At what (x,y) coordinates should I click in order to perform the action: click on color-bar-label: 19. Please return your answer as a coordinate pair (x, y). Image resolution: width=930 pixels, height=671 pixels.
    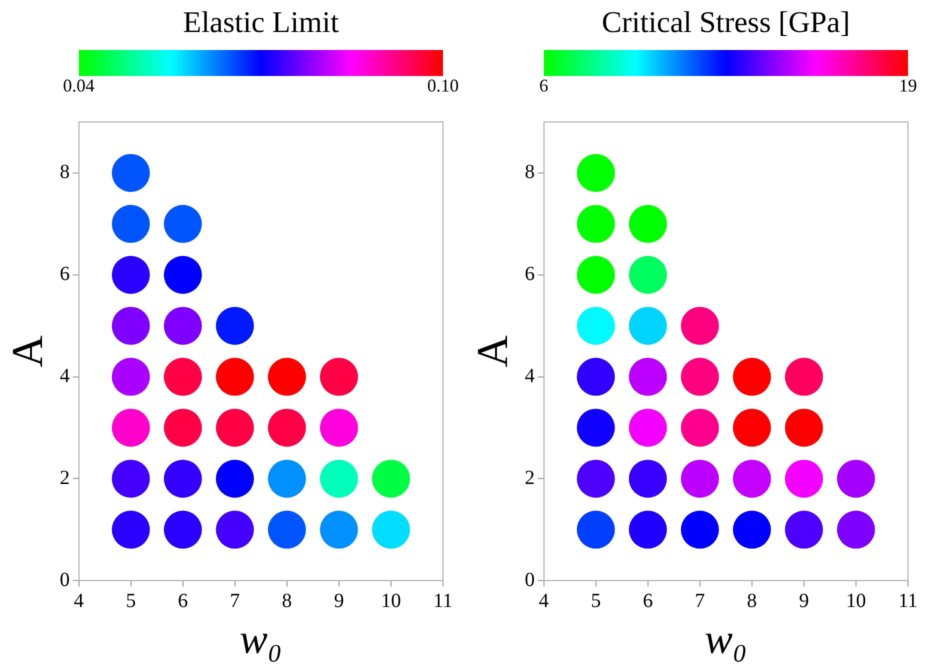
    Looking at the image, I should click on (908, 86).